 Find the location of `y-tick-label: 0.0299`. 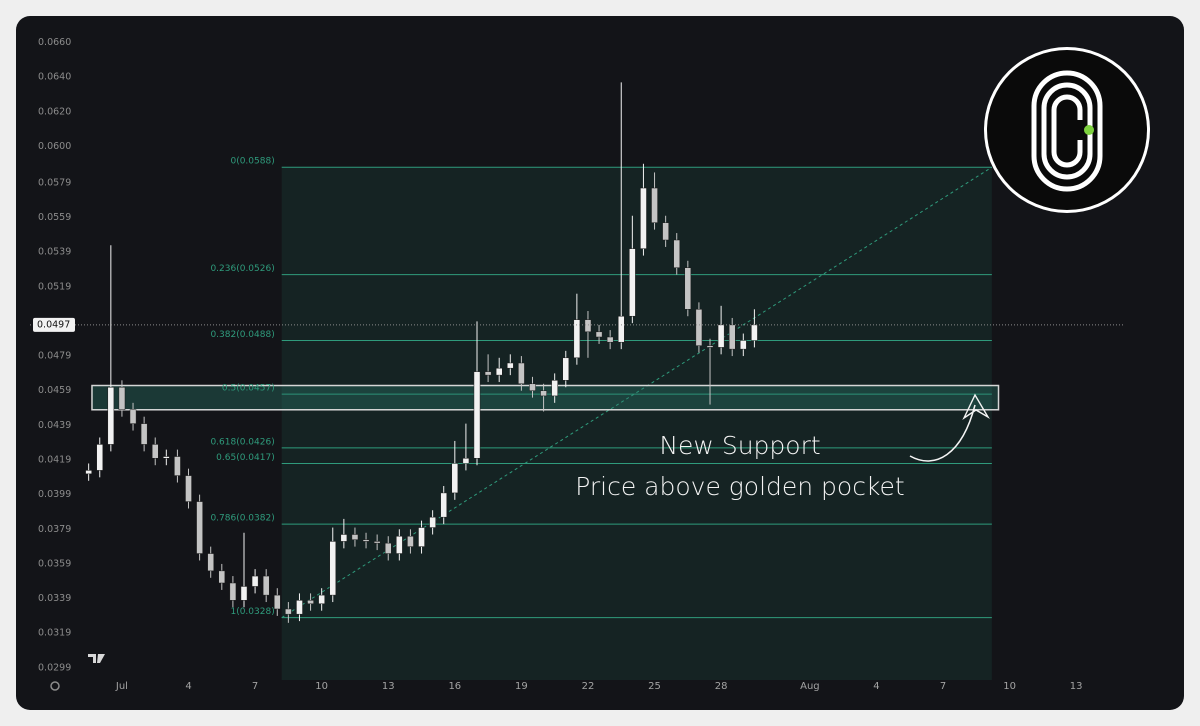

y-tick-label: 0.0299 is located at coordinates (54, 667).